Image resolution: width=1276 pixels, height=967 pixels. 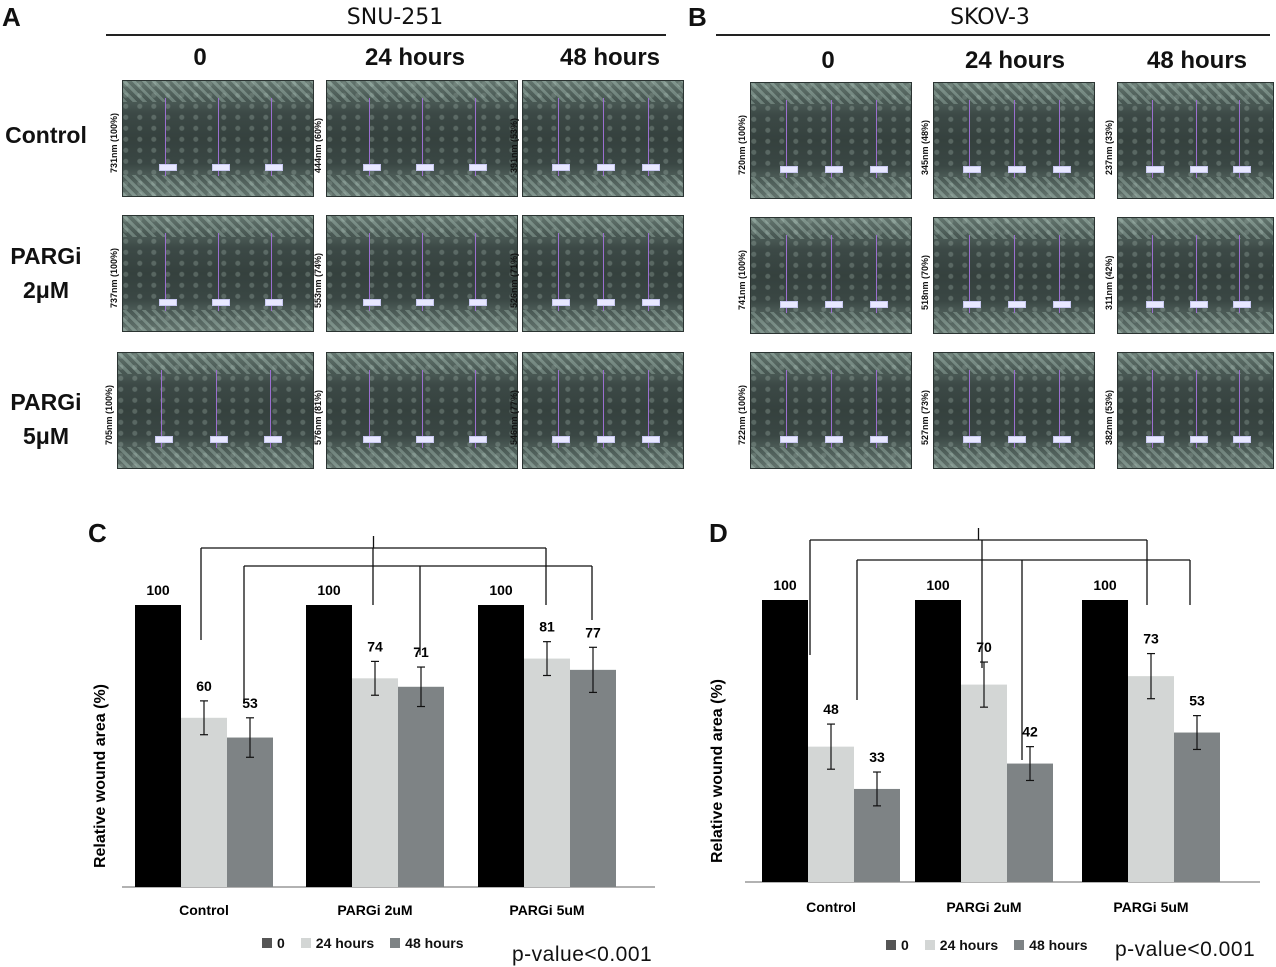 What do you see at coordinates (97, 533) in the screenshot?
I see `panel-letter-c: C` at bounding box center [97, 533].